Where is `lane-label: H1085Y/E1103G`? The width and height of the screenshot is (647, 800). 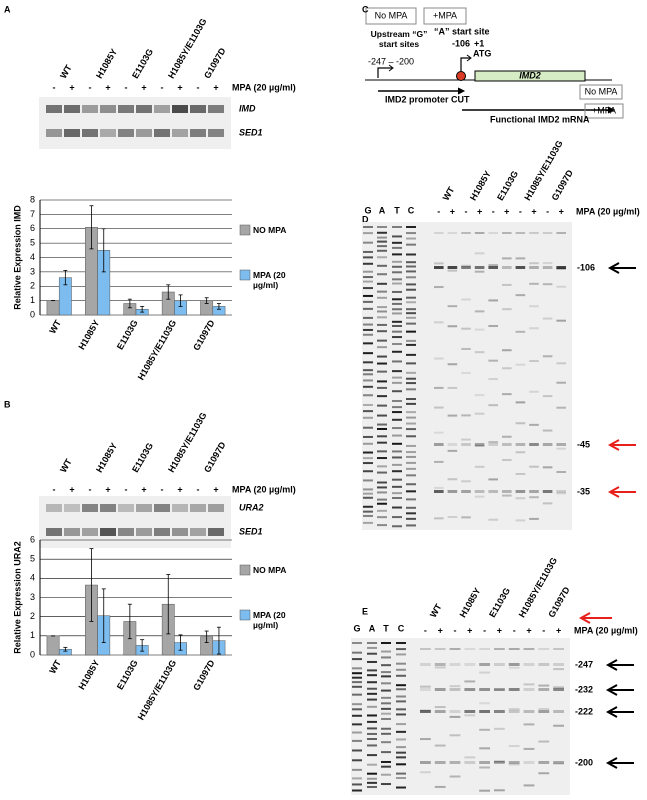 lane-label: H1085Y/E1103G is located at coordinates (187, 443).